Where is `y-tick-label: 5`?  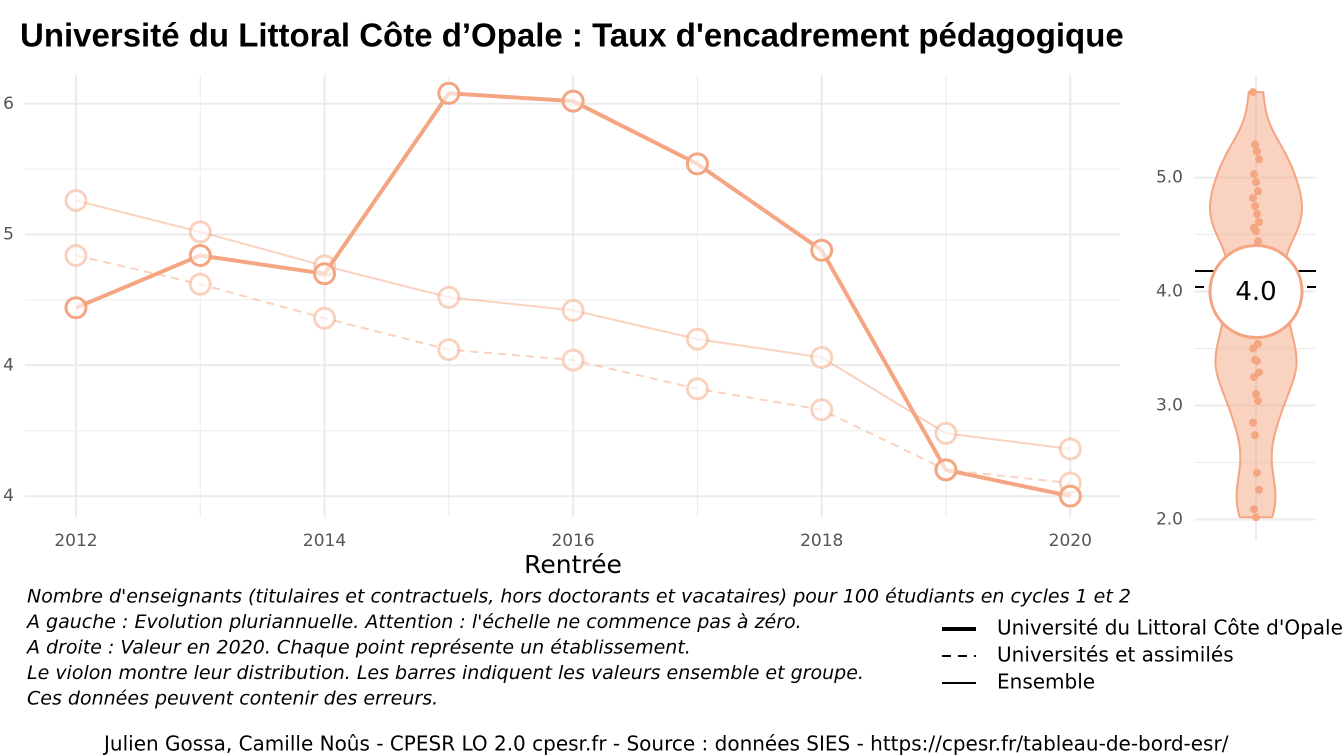 y-tick-label: 5 is located at coordinates (8, 235).